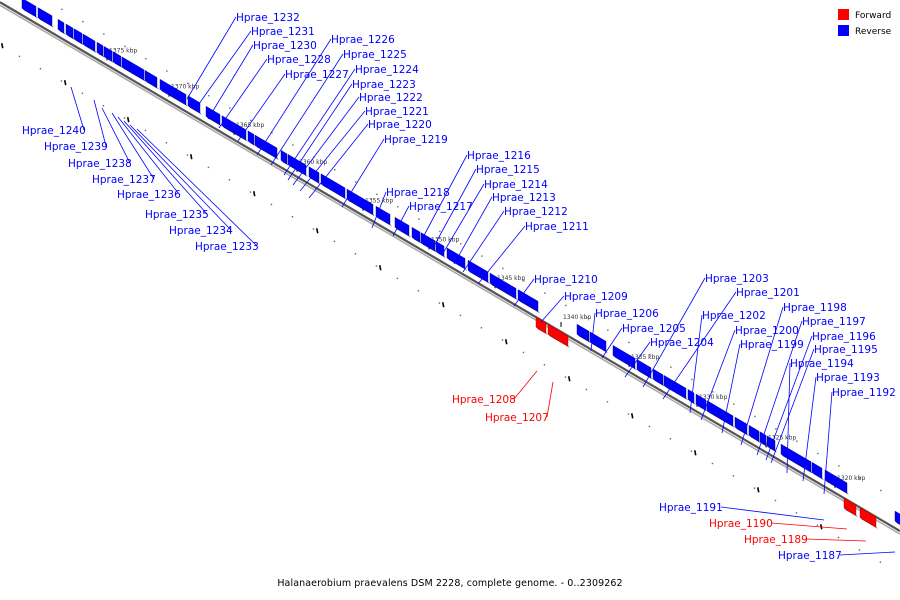 The height and width of the screenshot is (600, 900). I want to click on gene-label-hprae-1219: Hprae_1219, so click(416, 140).